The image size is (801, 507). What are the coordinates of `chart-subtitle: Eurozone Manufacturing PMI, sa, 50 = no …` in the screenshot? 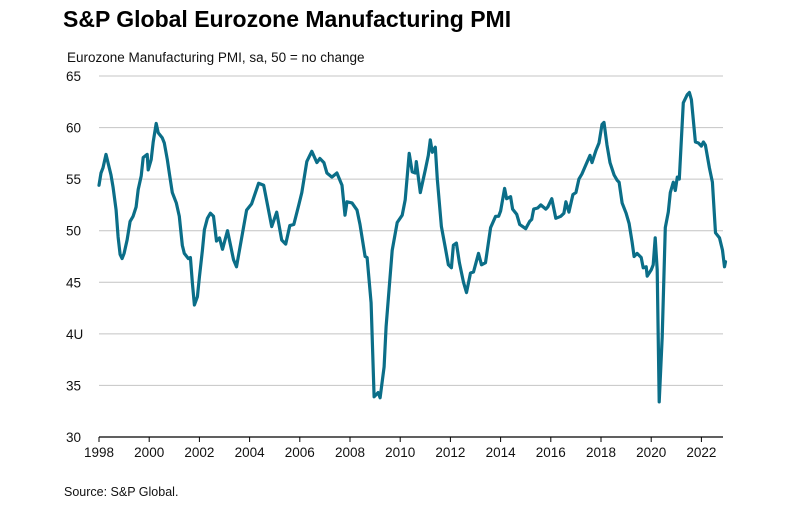 It's located at (216, 57).